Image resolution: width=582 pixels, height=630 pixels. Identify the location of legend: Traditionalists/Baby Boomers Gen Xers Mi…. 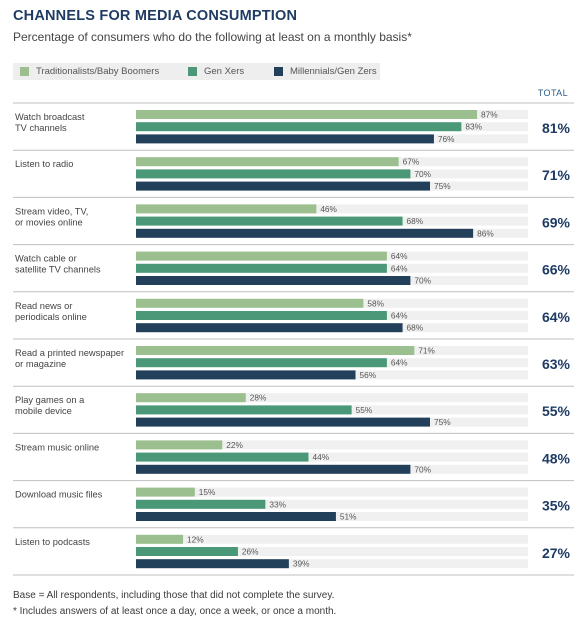
(196, 71).